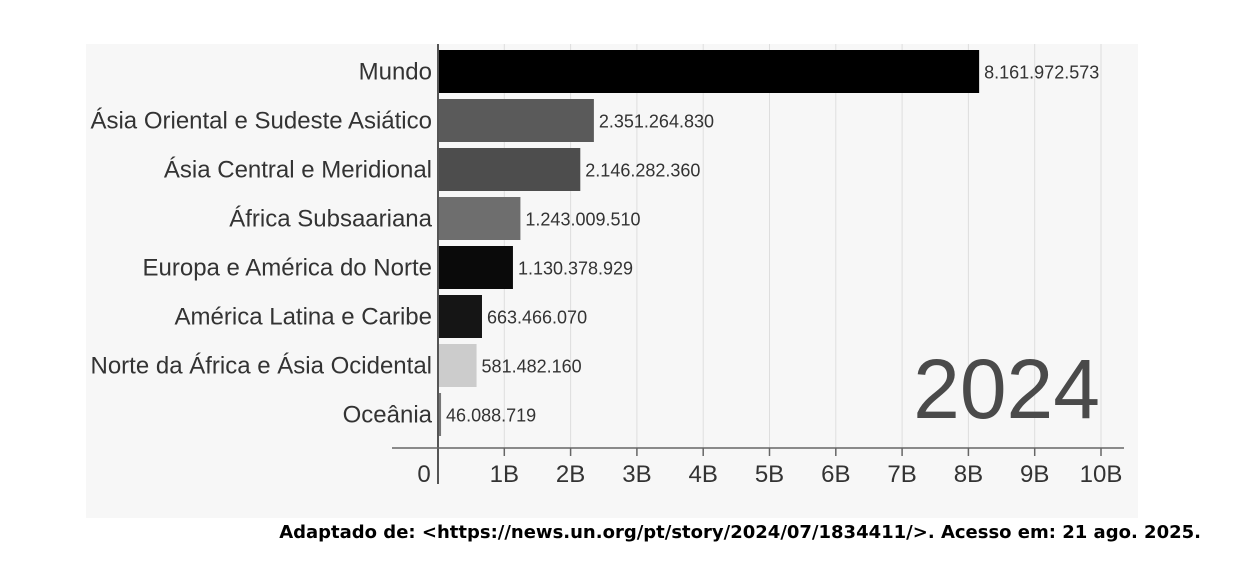 The width and height of the screenshot is (1253, 571). What do you see at coordinates (1041, 73) in the screenshot?
I see `data-label: 8.161.972.573` at bounding box center [1041, 73].